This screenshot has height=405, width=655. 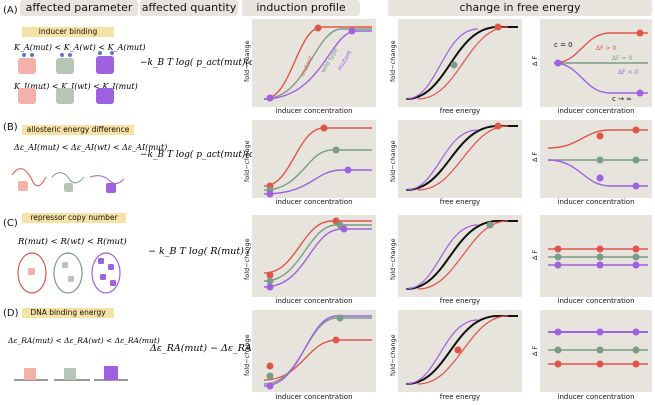 I want to click on ineq-repressor: R(mut) < R(wt) < R(mut), so click(x=72, y=242).